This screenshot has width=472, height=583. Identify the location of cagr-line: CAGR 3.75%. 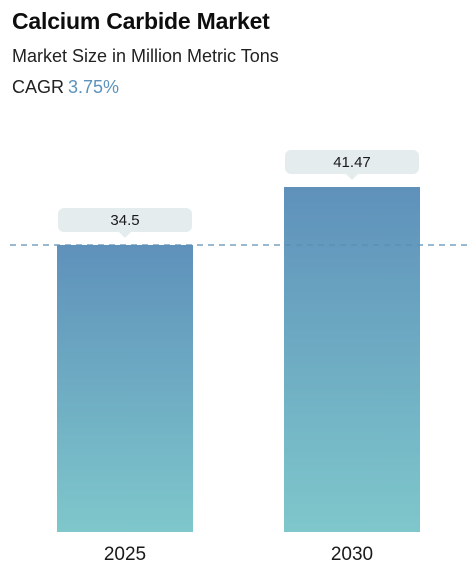
(65, 87).